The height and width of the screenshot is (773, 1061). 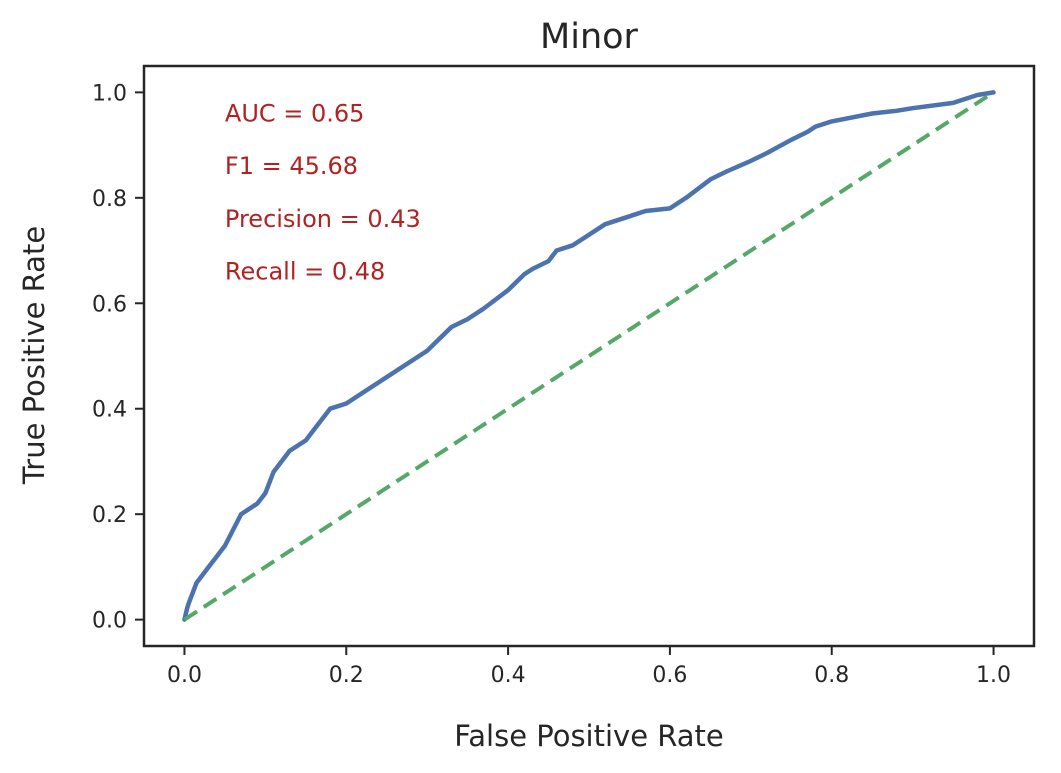 I want to click on f1-annotation: F1 = 45.68, so click(x=291, y=166).